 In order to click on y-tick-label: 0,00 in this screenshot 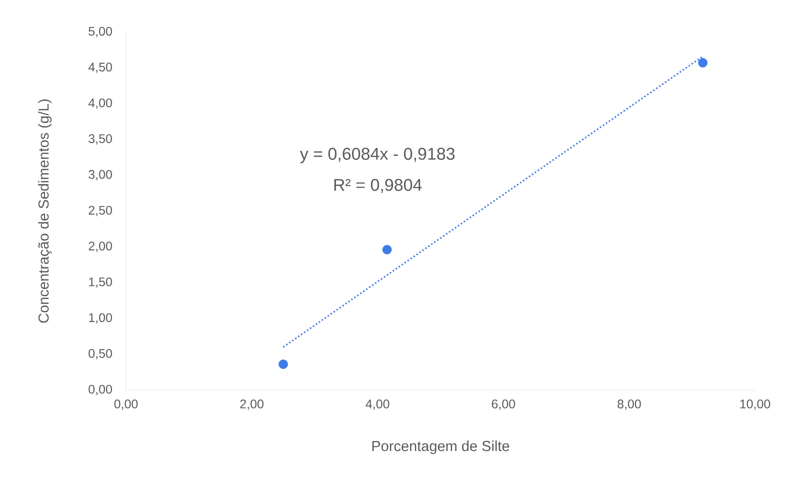, I will do `click(100, 390)`.